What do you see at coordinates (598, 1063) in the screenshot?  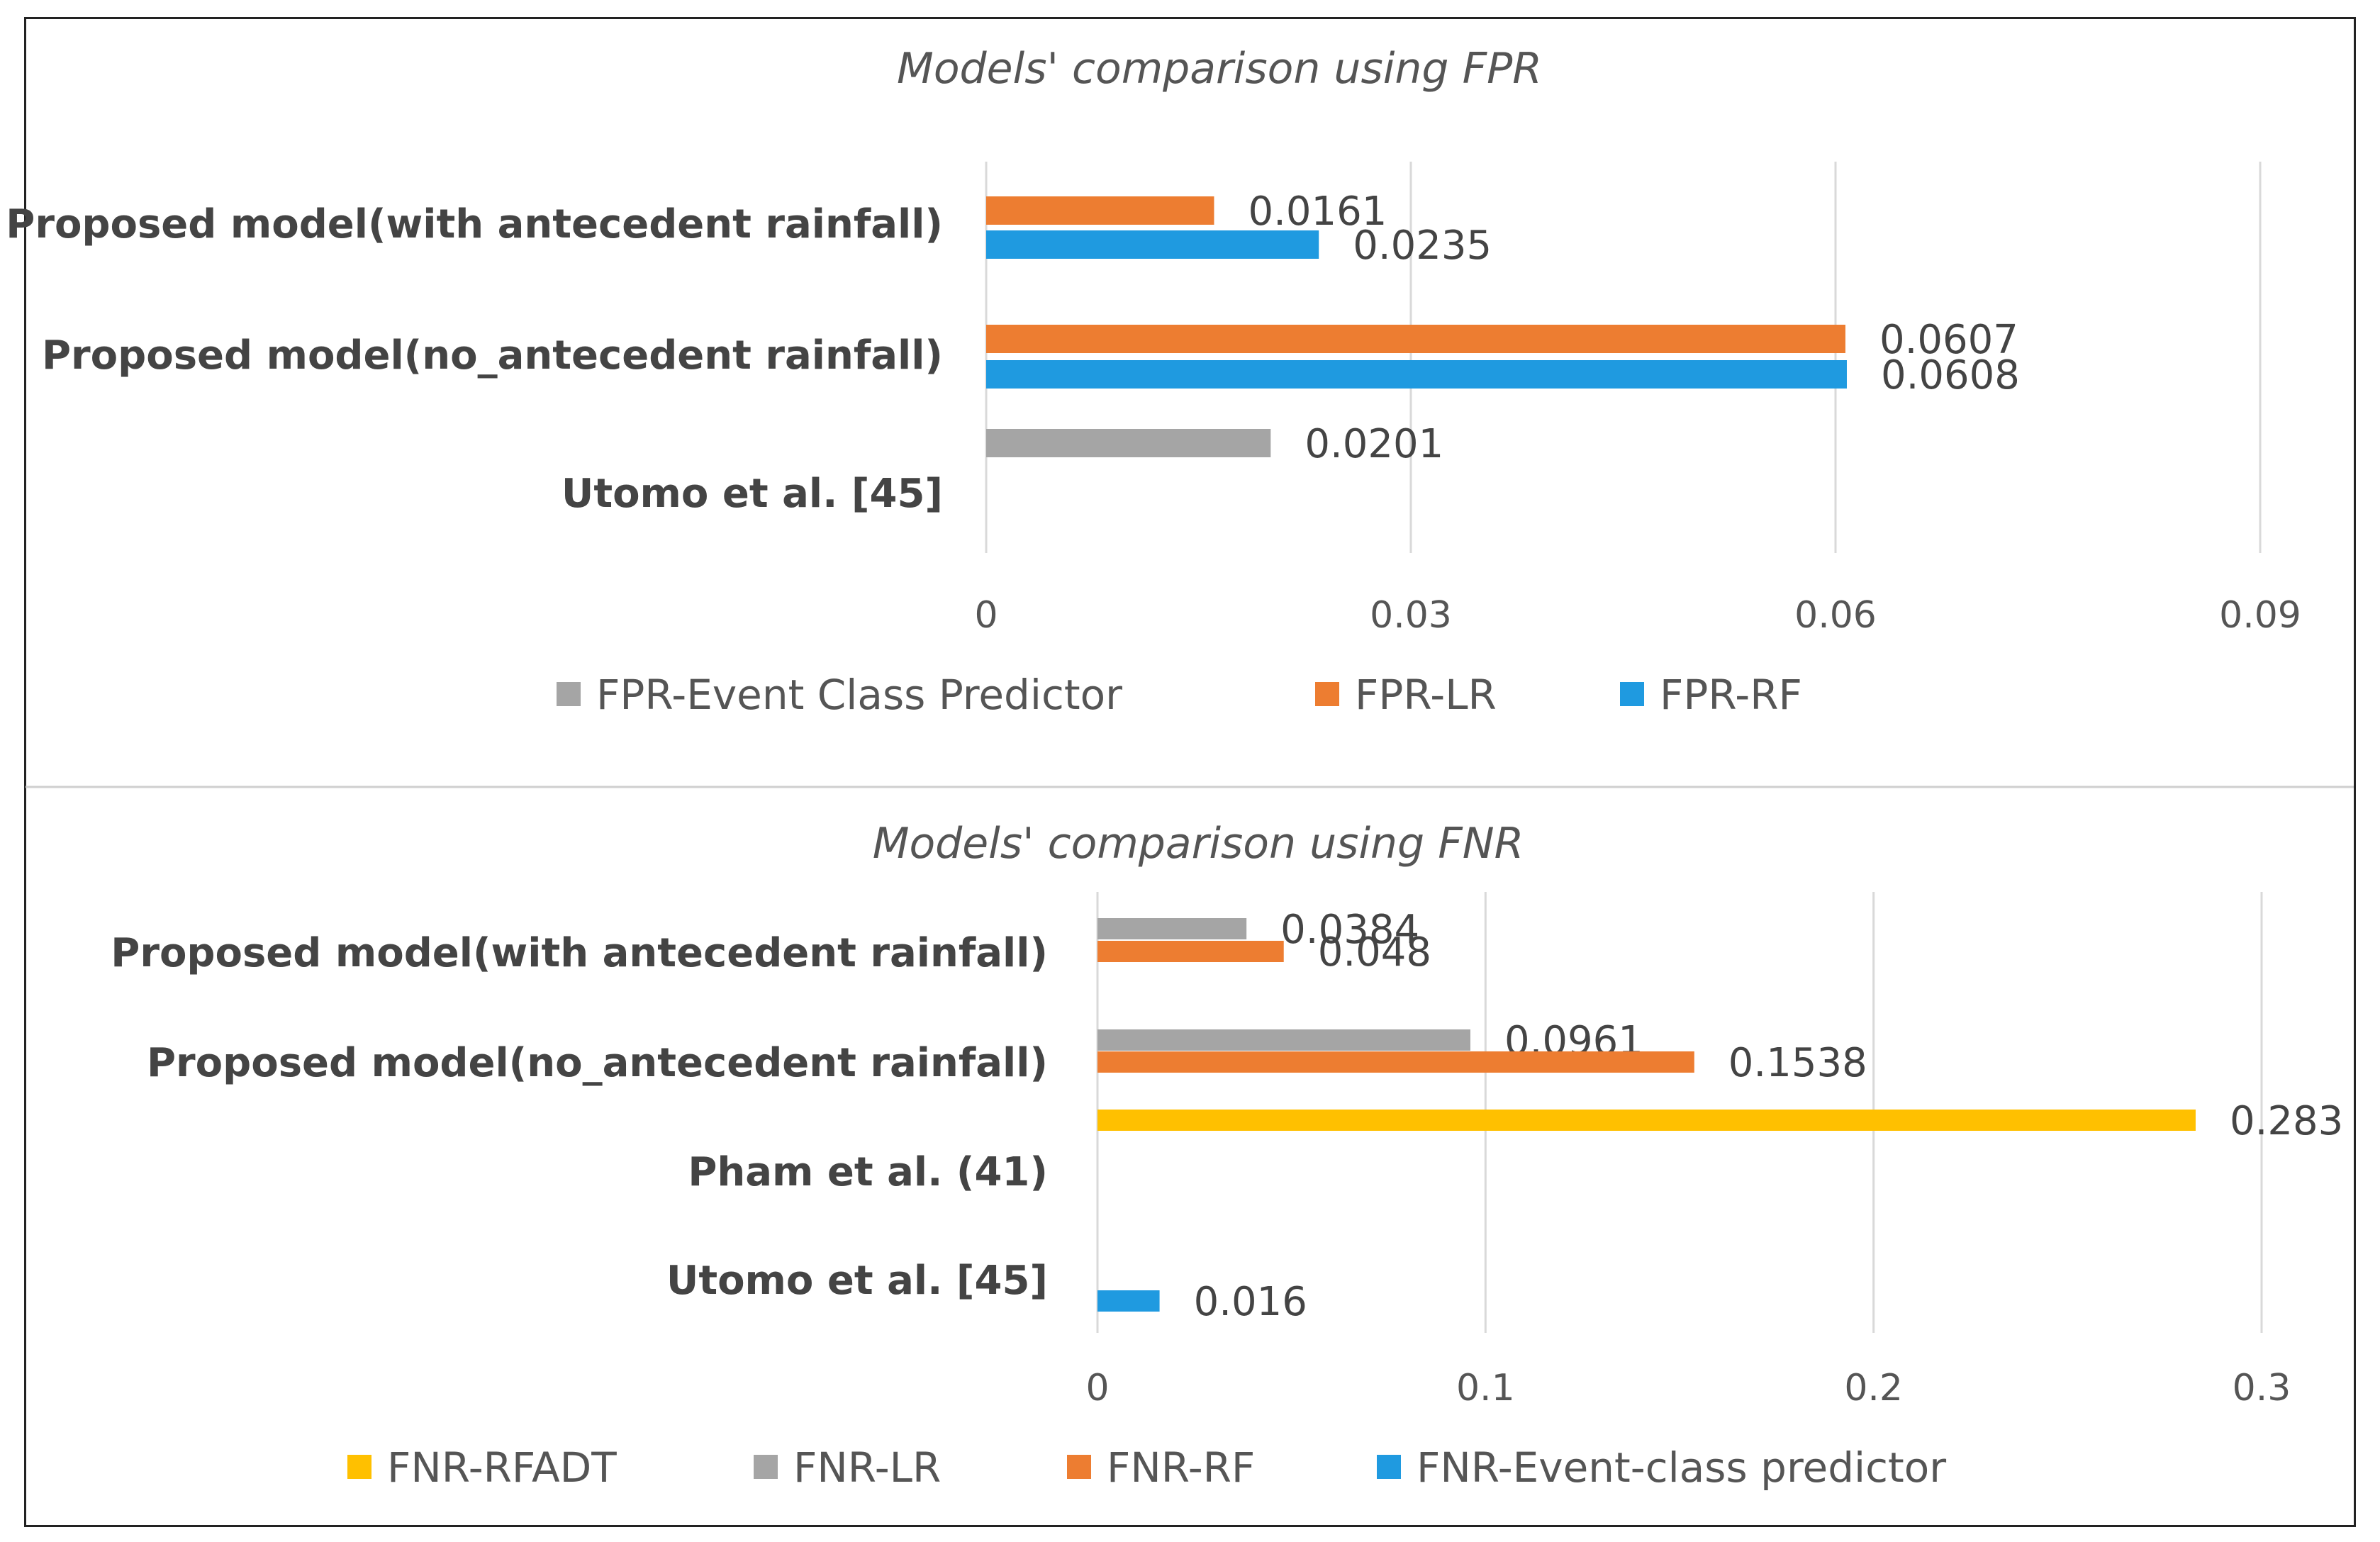 I see `fnr-category-label: Proposed model(no_antecedent rainfall)` at bounding box center [598, 1063].